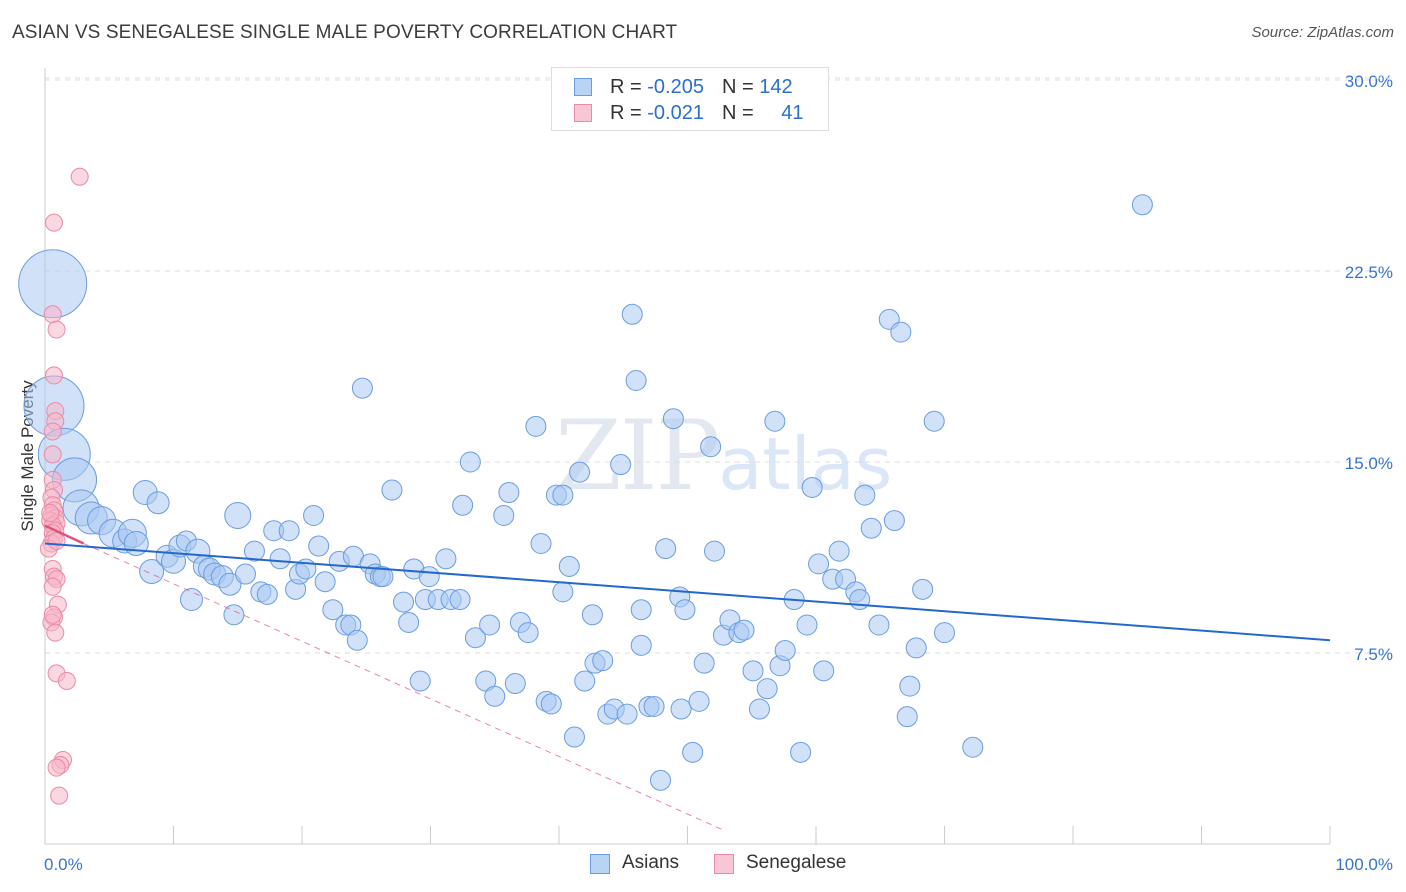 This screenshot has width=1406, height=892. Describe the element at coordinates (723, 456) in the screenshot. I see `watermark: ZIPatlas` at that location.